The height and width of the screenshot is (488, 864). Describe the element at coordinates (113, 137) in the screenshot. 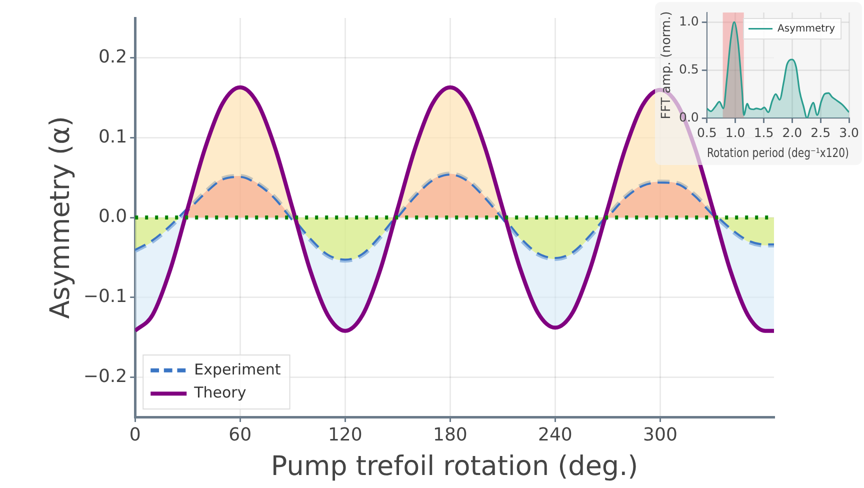

I see `y-tick-label: 0.1` at that location.